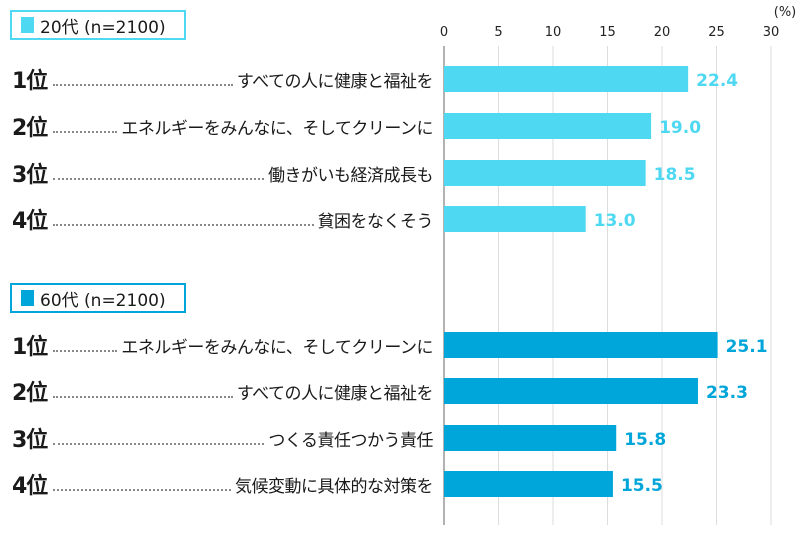 Image resolution: width=800 pixels, height=545 pixels. I want to click on category-row: 4位 気候変動に具体的な対策を, so click(223, 484).